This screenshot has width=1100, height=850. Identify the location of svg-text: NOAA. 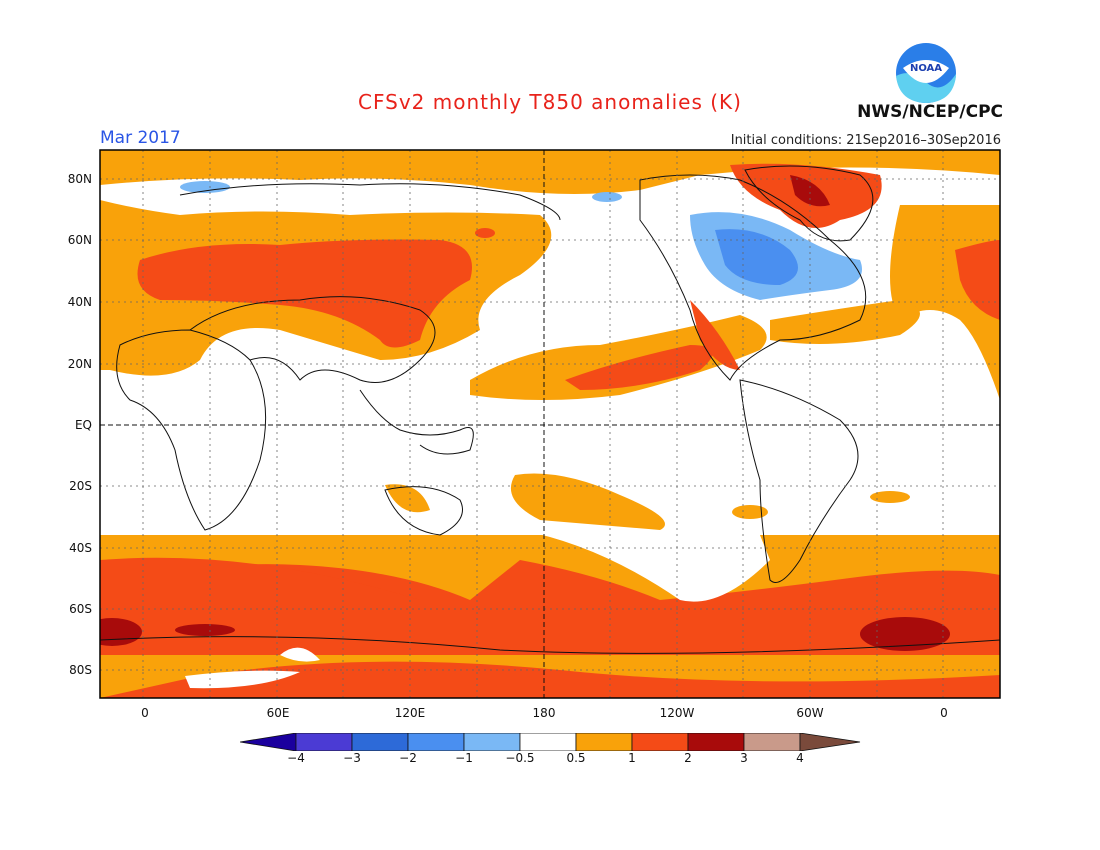
(926, 68).